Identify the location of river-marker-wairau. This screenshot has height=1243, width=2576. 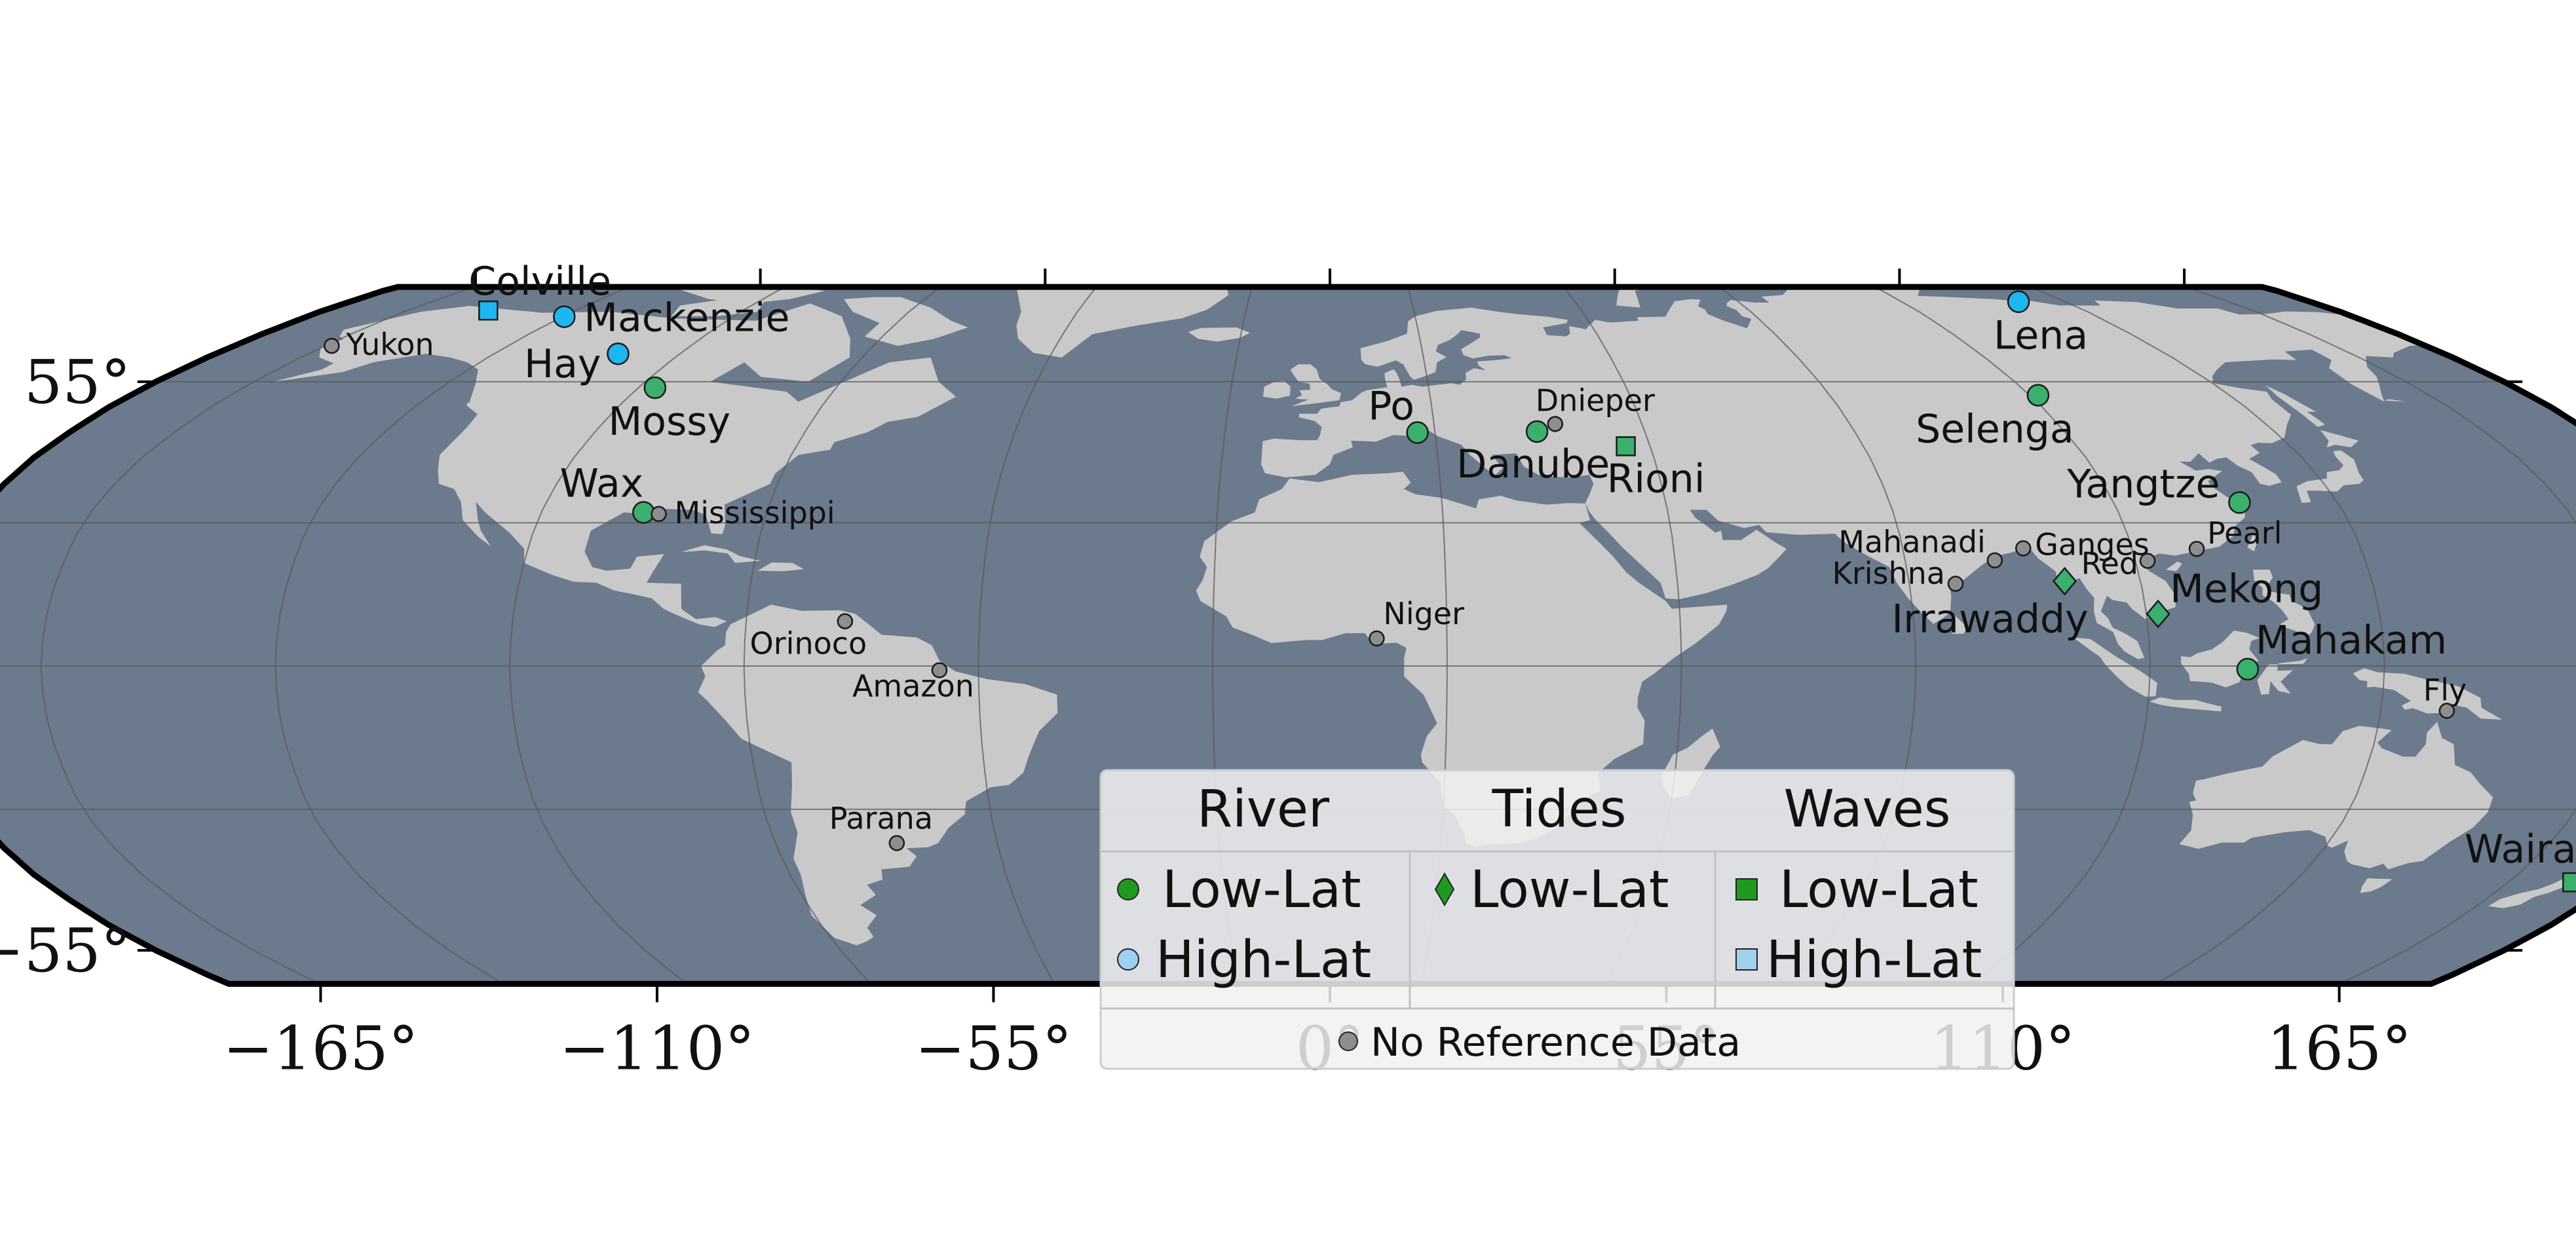
(2569, 882).